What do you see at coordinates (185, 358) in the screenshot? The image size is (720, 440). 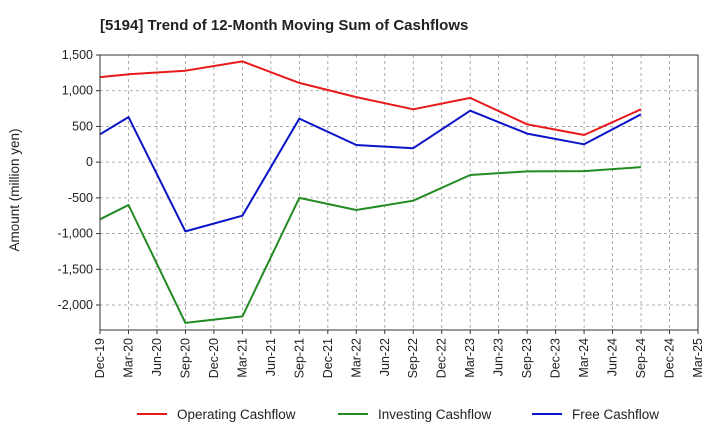 I see `x-tick-label: Sep-20` at bounding box center [185, 358].